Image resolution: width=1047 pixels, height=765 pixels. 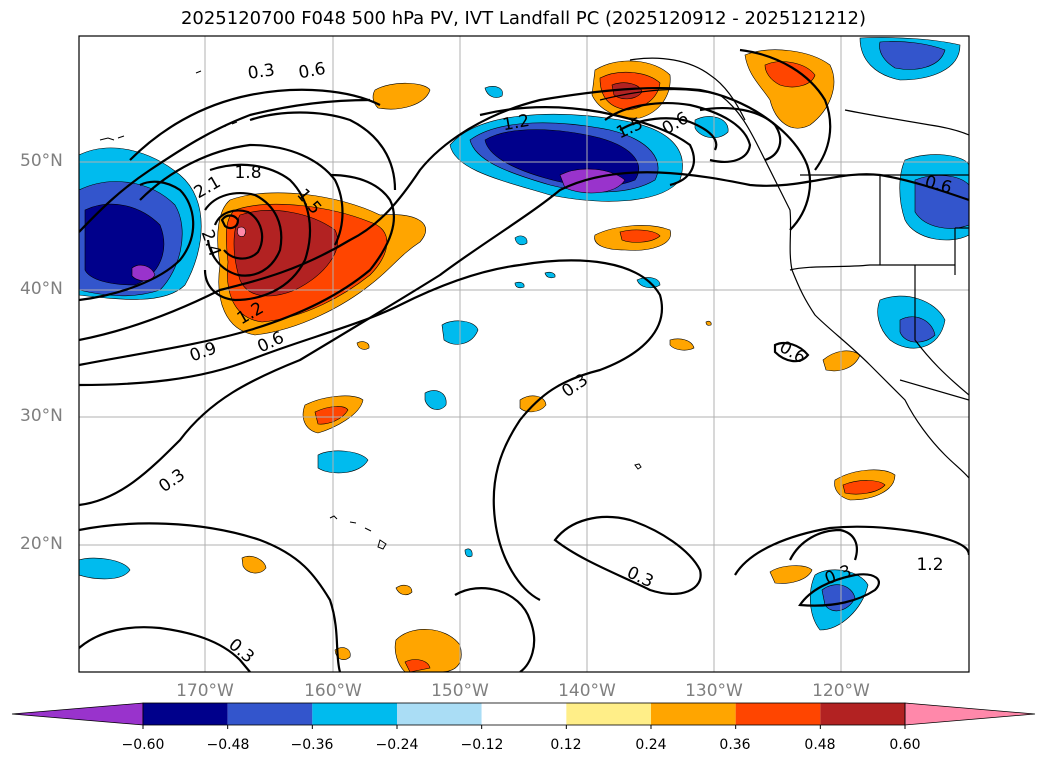 I want to click on colorbar-tick-label: −0.60, so click(x=143, y=745).